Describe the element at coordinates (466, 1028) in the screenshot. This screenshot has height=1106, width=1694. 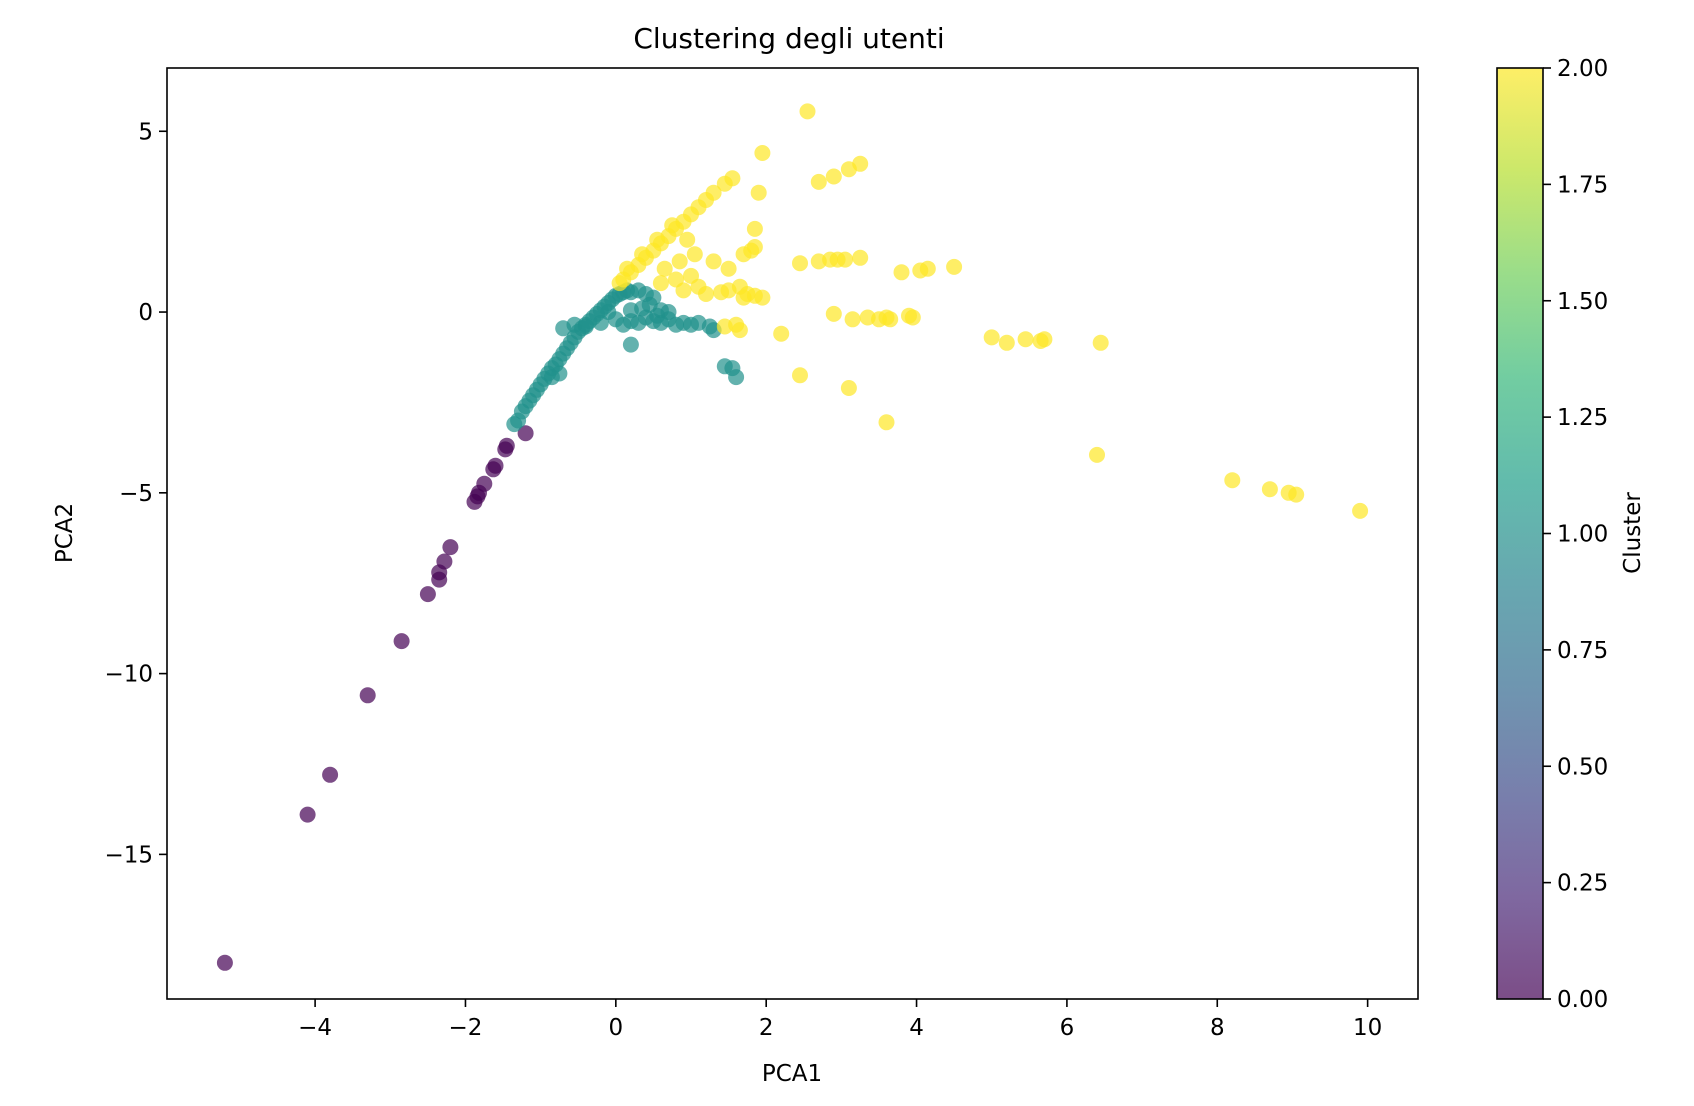
I see `x-tick-label: −2` at that location.